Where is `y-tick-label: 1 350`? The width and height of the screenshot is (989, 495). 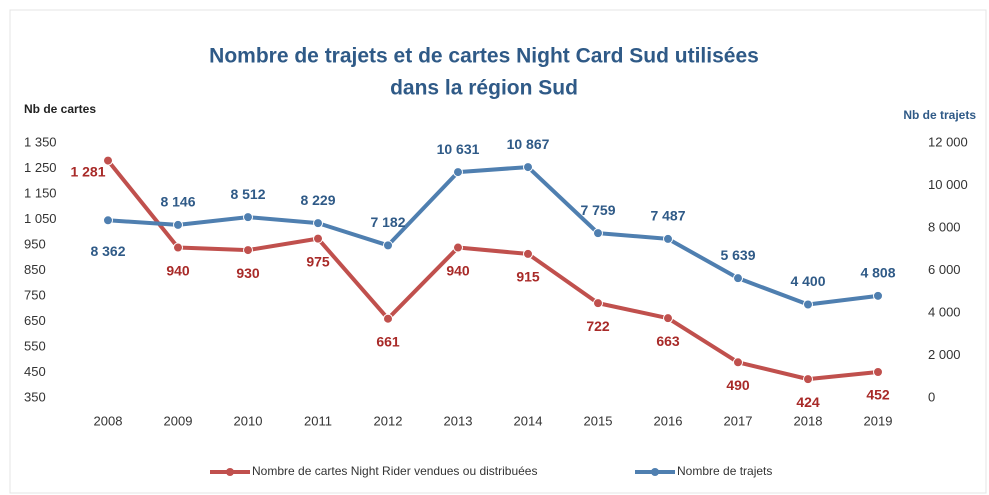 y-tick-label: 1 350 is located at coordinates (40, 141).